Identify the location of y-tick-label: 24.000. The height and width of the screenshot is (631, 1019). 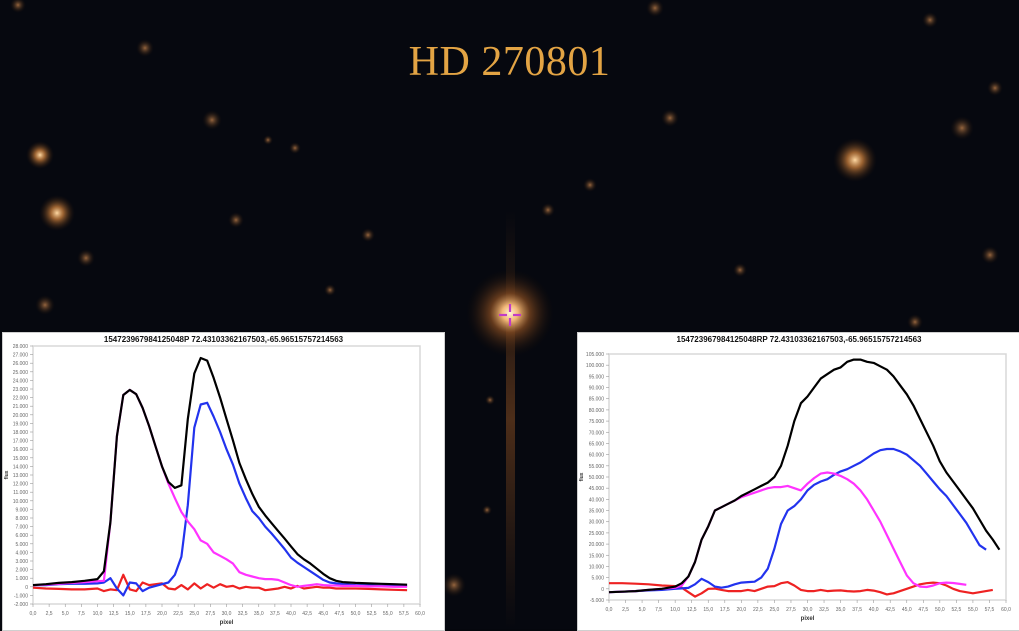
(21, 381).